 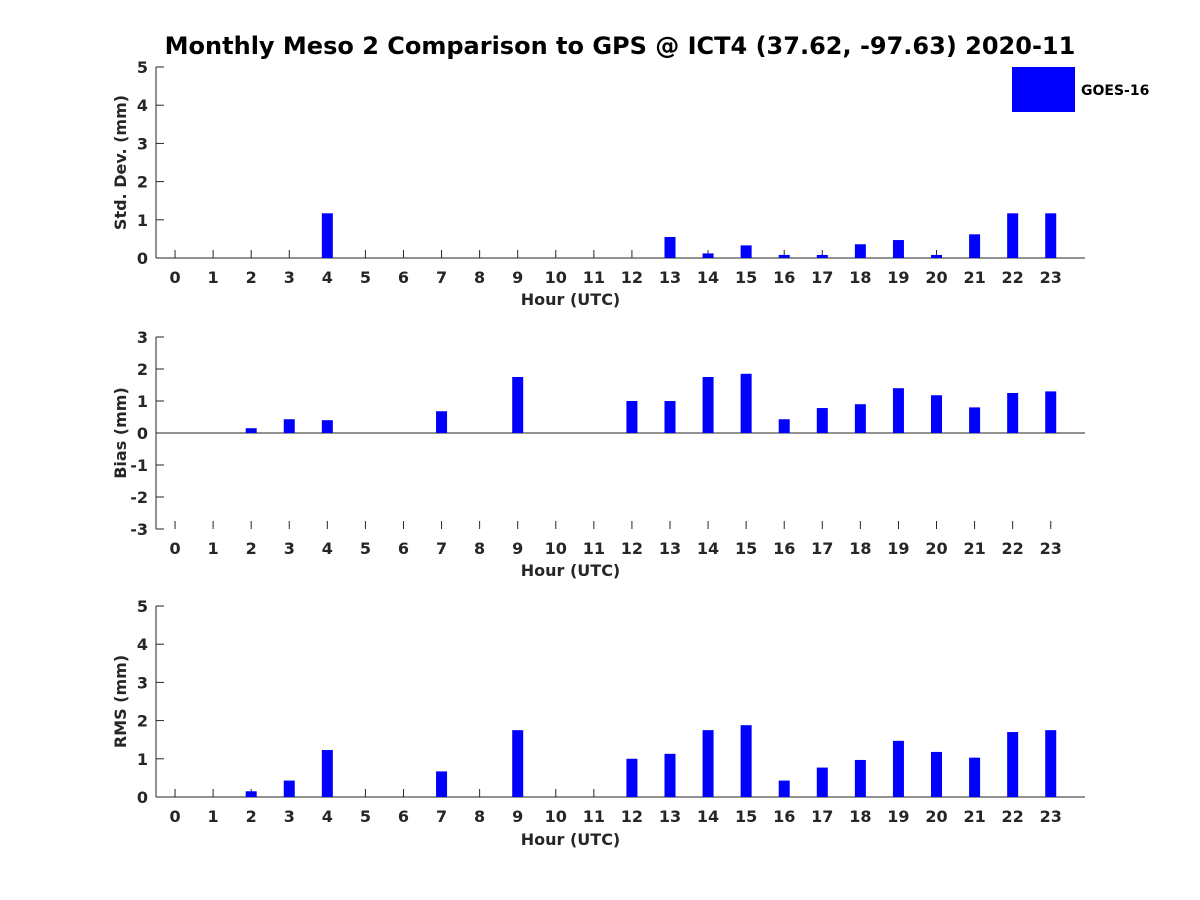 I want to click on y-tick-label: -2, so click(x=139, y=497).